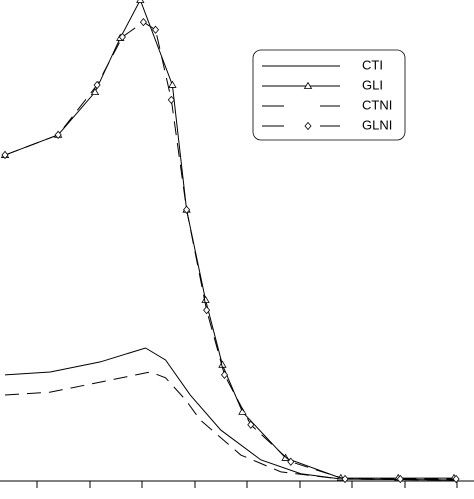  I want to click on legend-label: CTNI, so click(377, 104).